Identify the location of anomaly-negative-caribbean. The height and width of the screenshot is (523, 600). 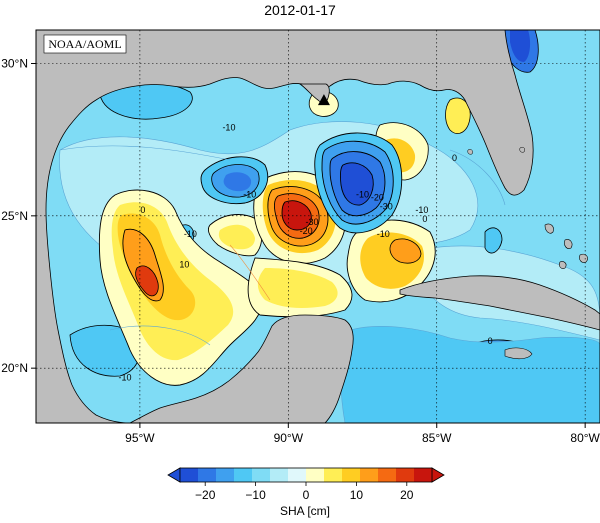
(470, 374).